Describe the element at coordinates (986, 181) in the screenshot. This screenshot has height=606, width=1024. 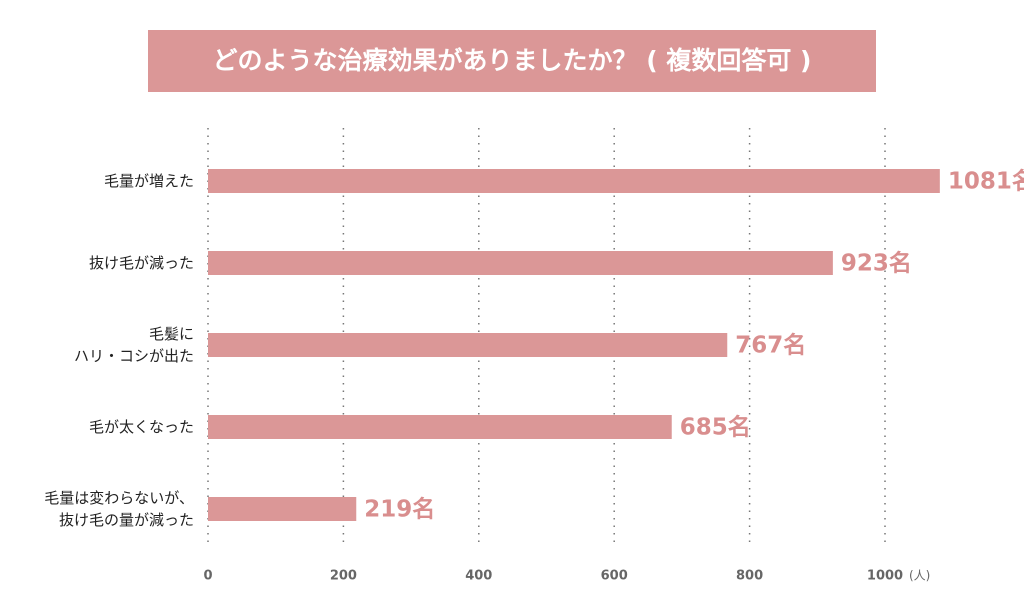
I see `data-label: 1081名` at that location.